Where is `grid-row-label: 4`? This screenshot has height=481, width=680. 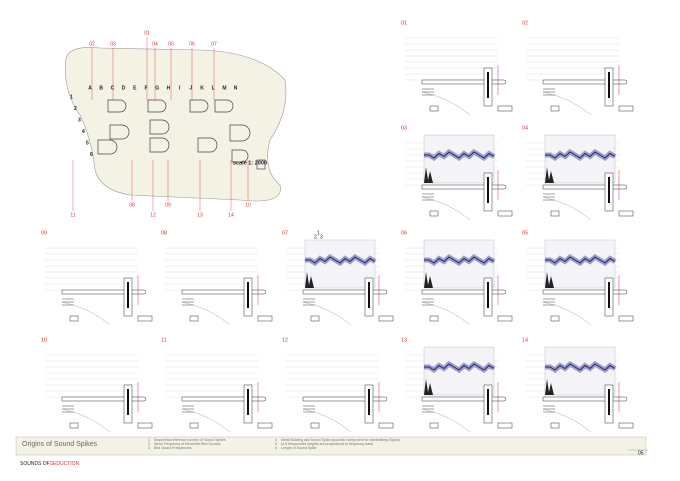
grid-row-label: 4 is located at coordinates (83, 132).